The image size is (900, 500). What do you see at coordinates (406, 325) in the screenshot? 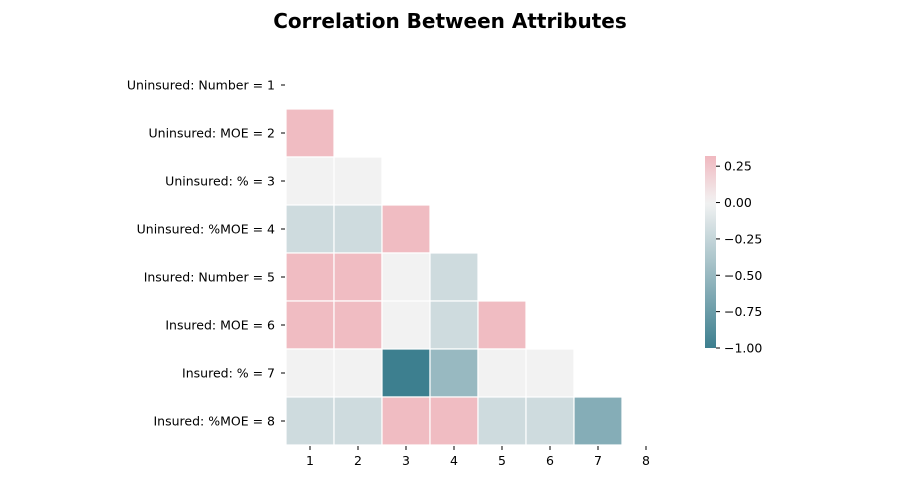
I see `heatmap-cell-r6-c3` at bounding box center [406, 325].